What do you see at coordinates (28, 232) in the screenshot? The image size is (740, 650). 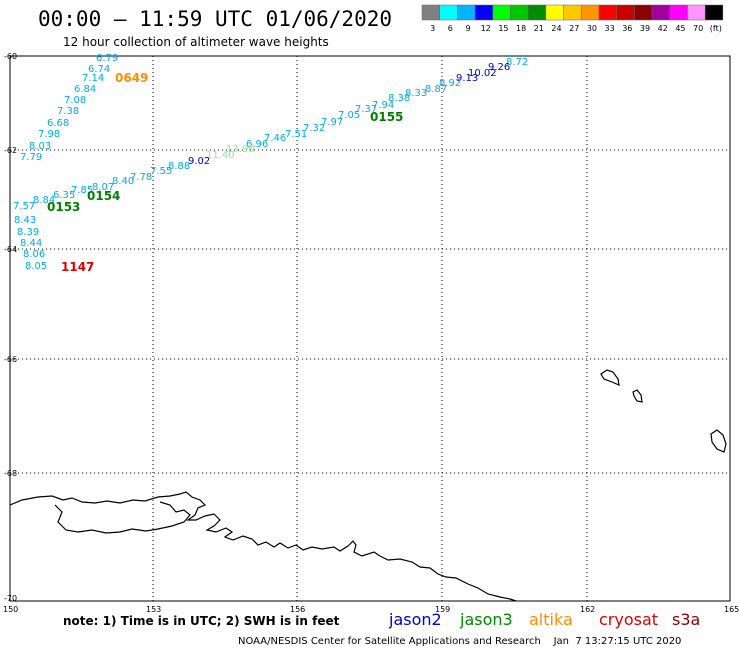 I see `swh-value-label: 8.39` at bounding box center [28, 232].